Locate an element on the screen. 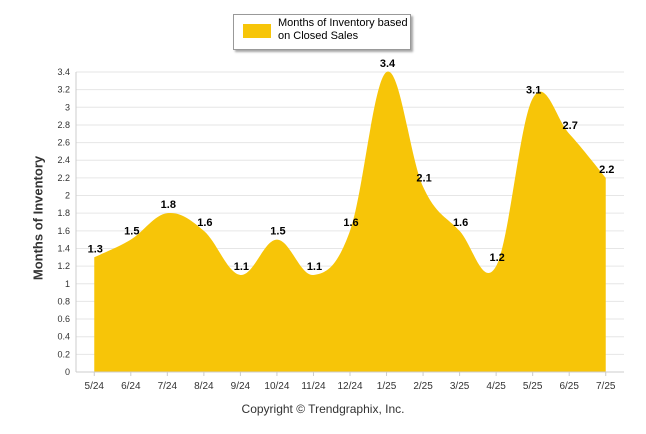 This screenshot has width=646, height=434. x-tick-label: 12/24 is located at coordinates (349, 386).